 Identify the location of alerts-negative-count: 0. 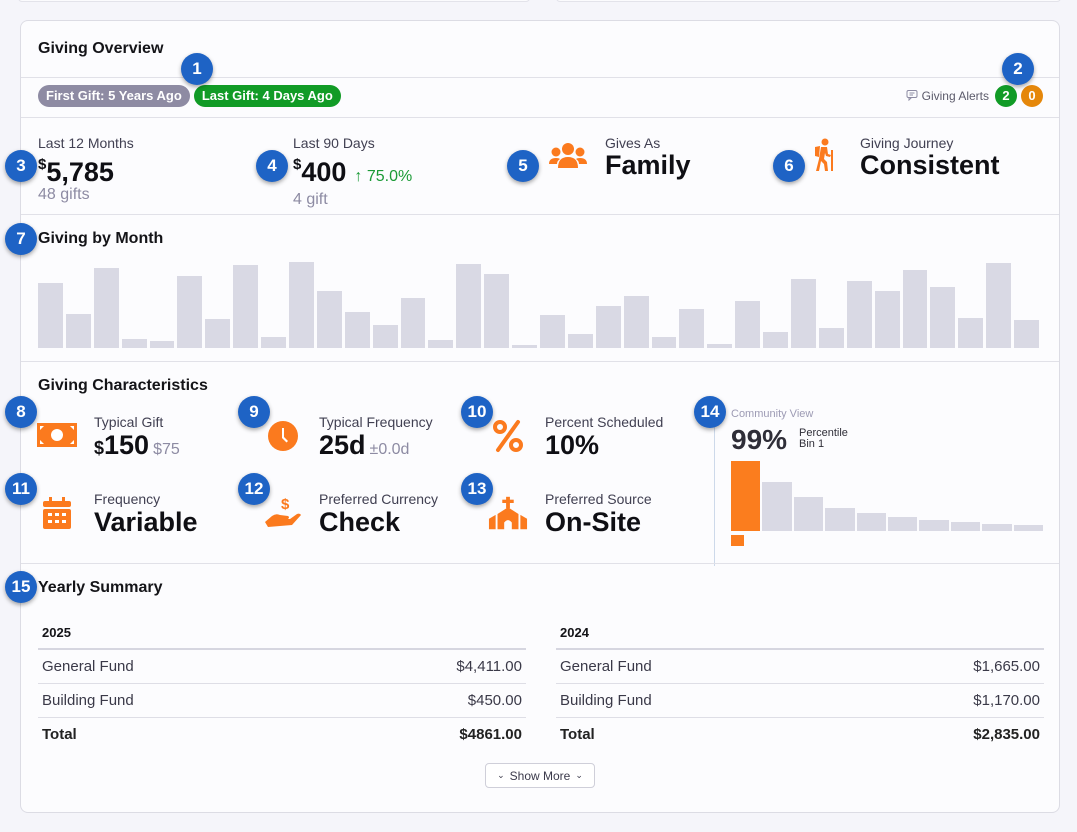
(1032, 96).